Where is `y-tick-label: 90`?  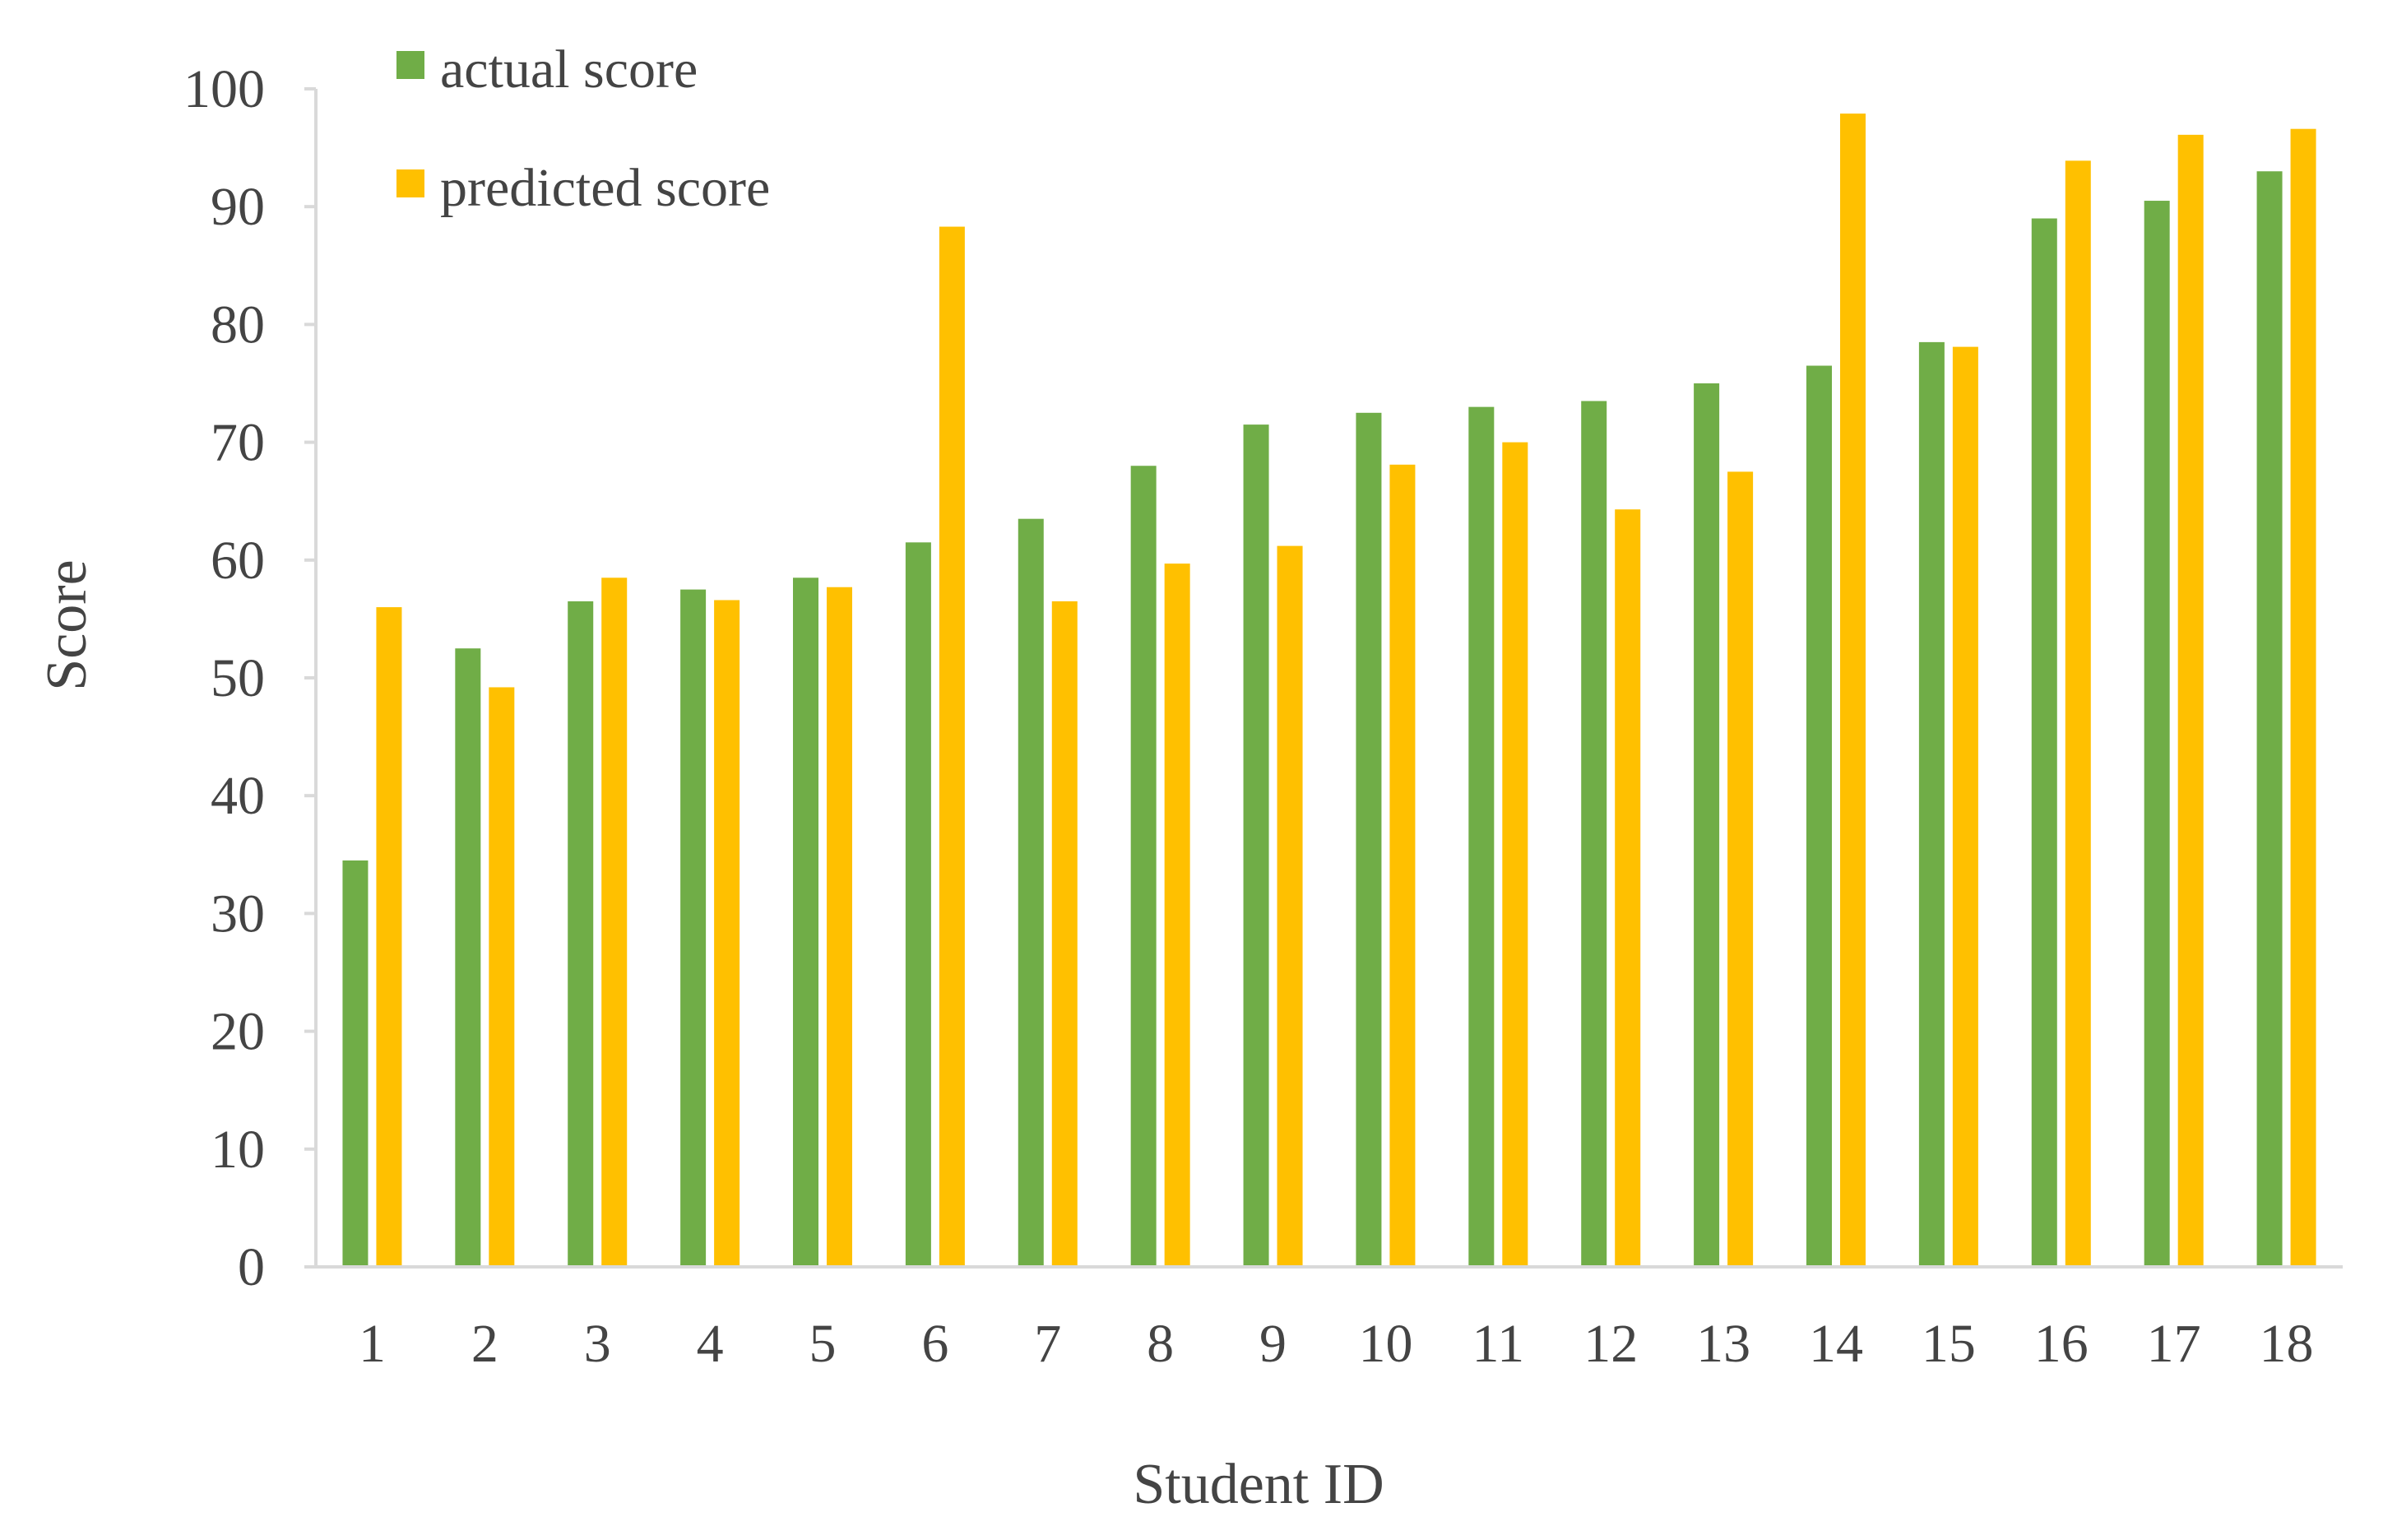
y-tick-label: 90 is located at coordinates (238, 207).